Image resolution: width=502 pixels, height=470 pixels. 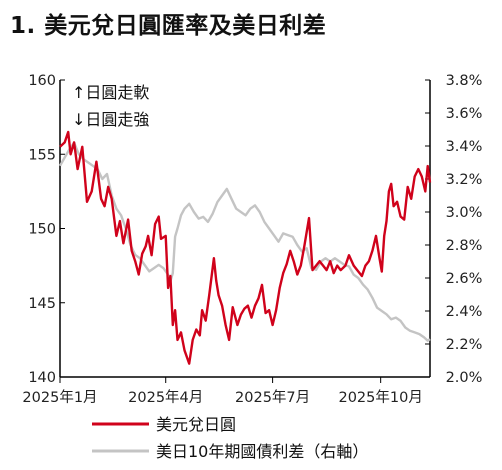 What do you see at coordinates (464, 213) in the screenshot?
I see `right-tick-label: 3.0%` at bounding box center [464, 213].